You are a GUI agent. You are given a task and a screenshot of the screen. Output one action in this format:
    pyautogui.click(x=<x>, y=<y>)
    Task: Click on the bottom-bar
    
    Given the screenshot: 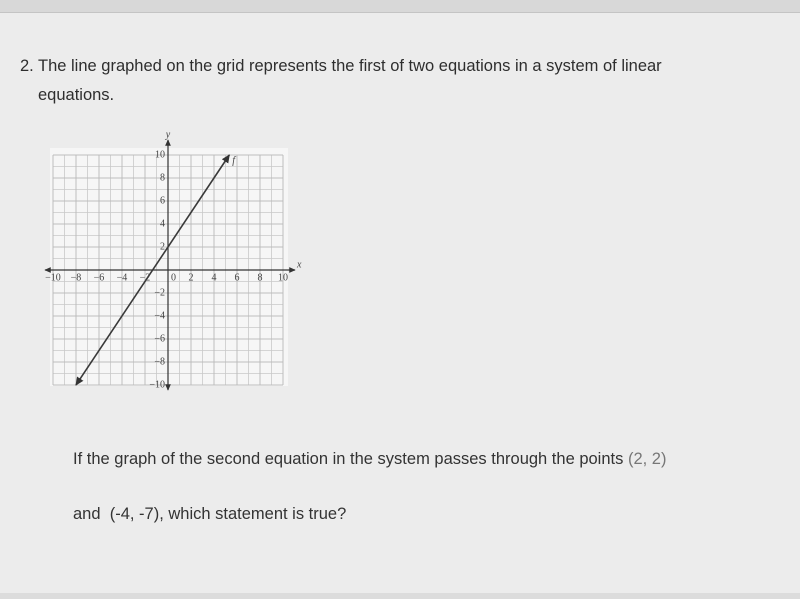 What is the action you would take?
    pyautogui.click(x=400, y=596)
    